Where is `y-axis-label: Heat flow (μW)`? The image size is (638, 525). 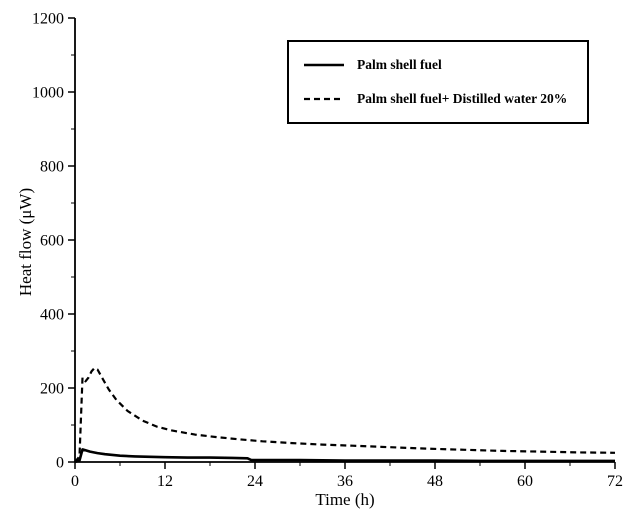
y-axis-label: Heat flow (μW) is located at coordinates (25, 242).